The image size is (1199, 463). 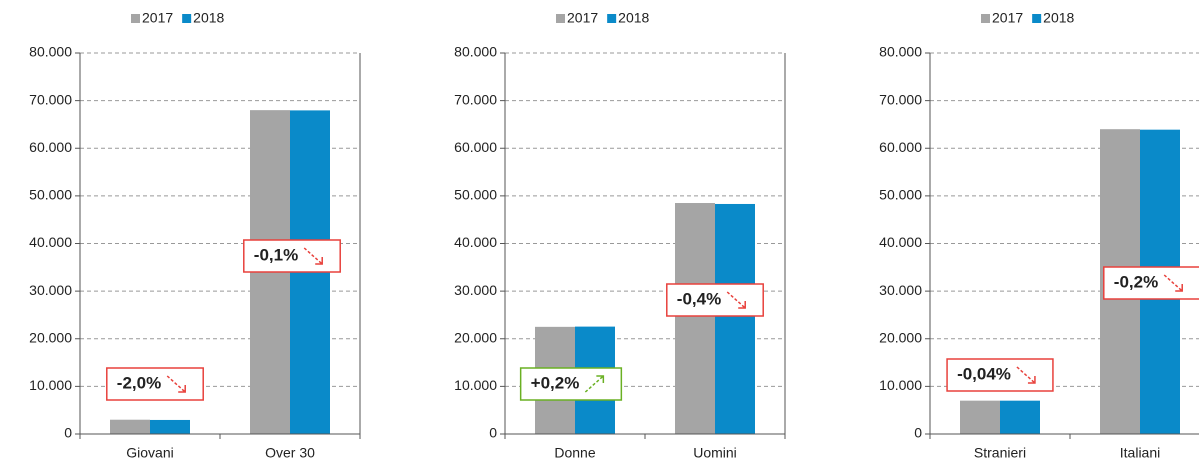 What do you see at coordinates (1140, 453) in the screenshot?
I see `x-tick-label: Italiani` at bounding box center [1140, 453].